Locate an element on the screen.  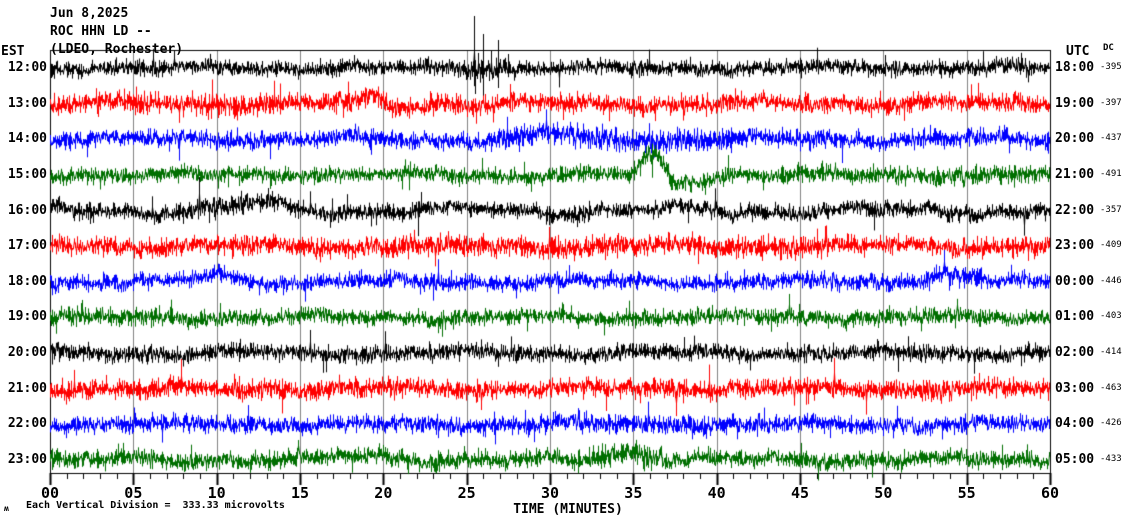
est-time-label: 18:00 is located at coordinates (27, 281).